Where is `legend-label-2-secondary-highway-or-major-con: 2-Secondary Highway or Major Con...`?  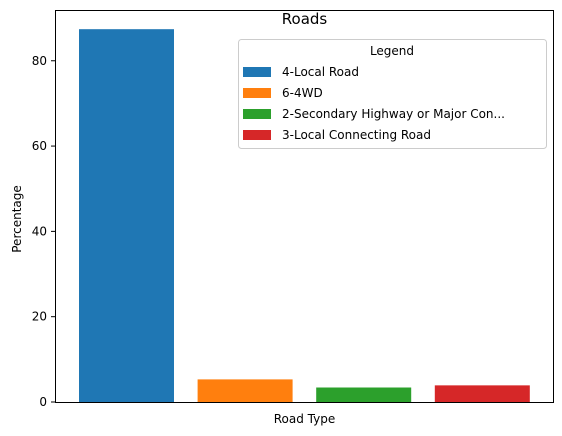
legend-label-2-secondary-highway-or-major-con: 2-Secondary Highway or Major Con... is located at coordinates (393, 114).